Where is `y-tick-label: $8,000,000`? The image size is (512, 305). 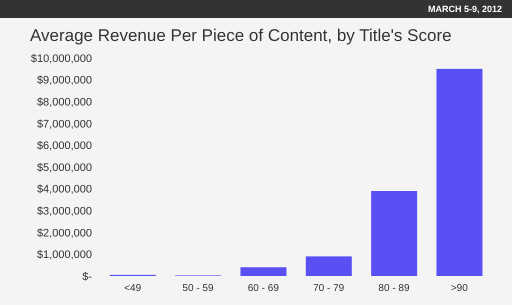
y-tick-label: $8,000,000 is located at coordinates (64, 102).